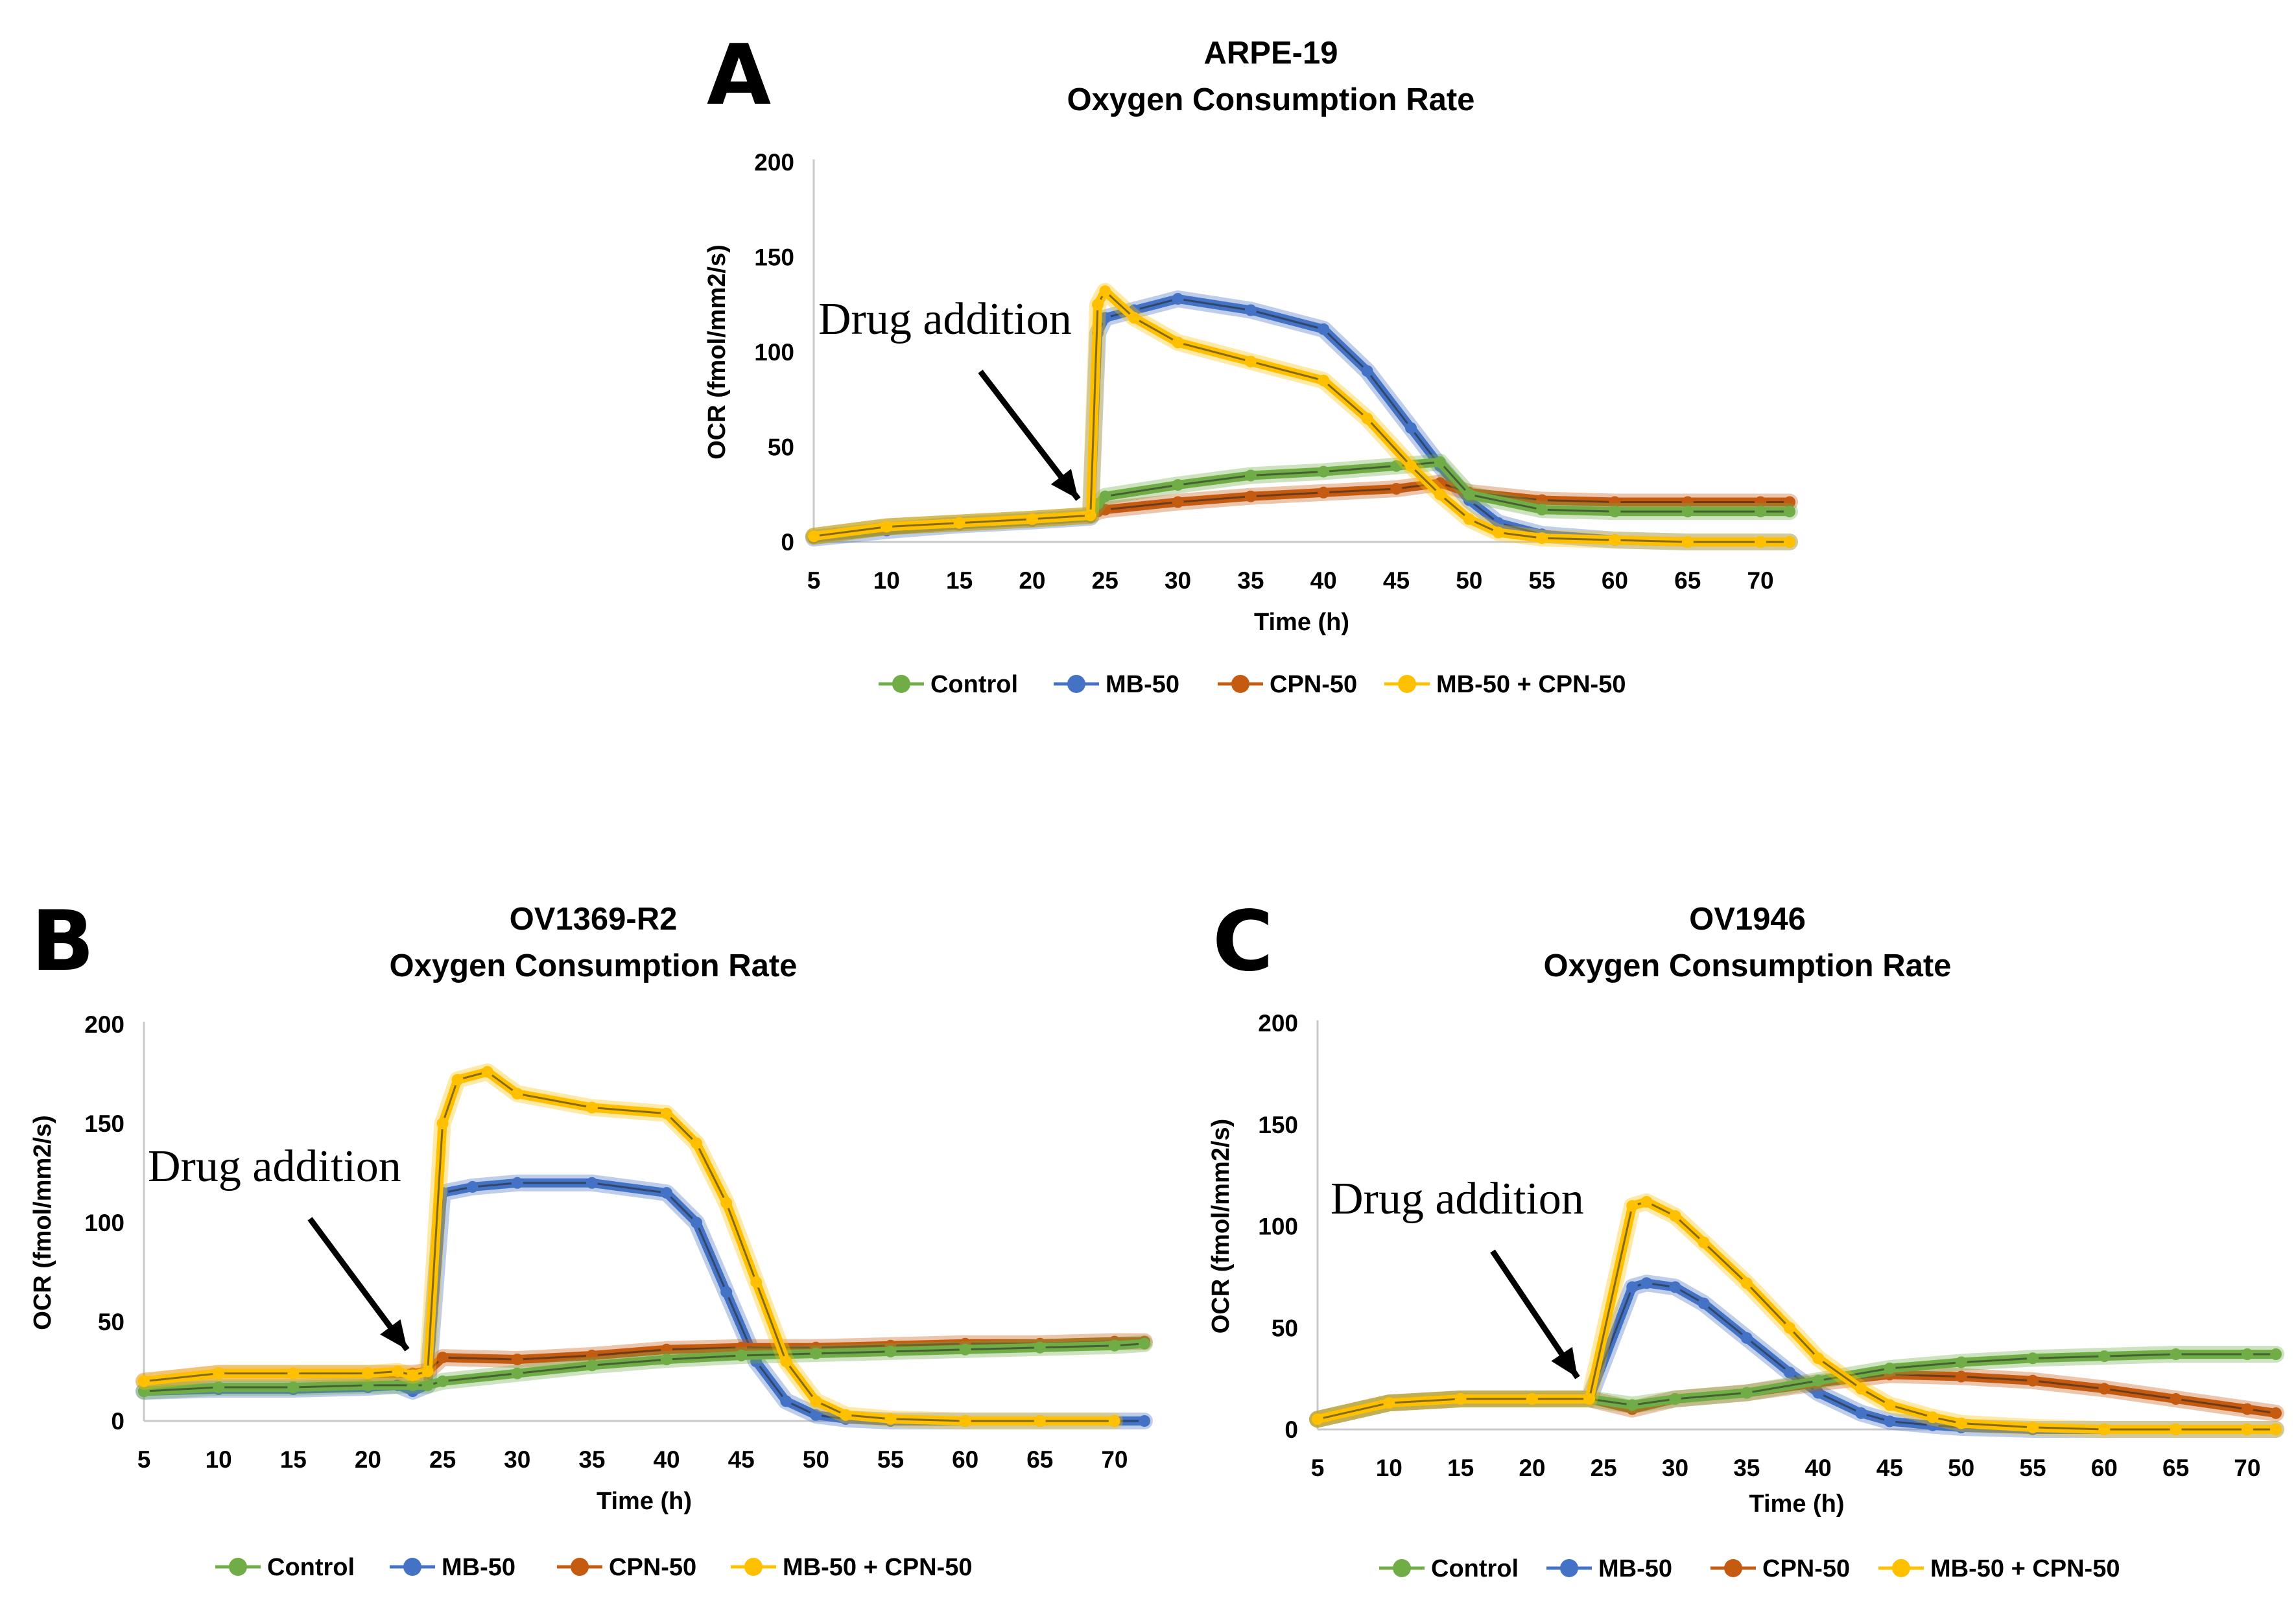  What do you see at coordinates (1271, 53) in the screenshot?
I see `chart-title: ARPE-19` at bounding box center [1271, 53].